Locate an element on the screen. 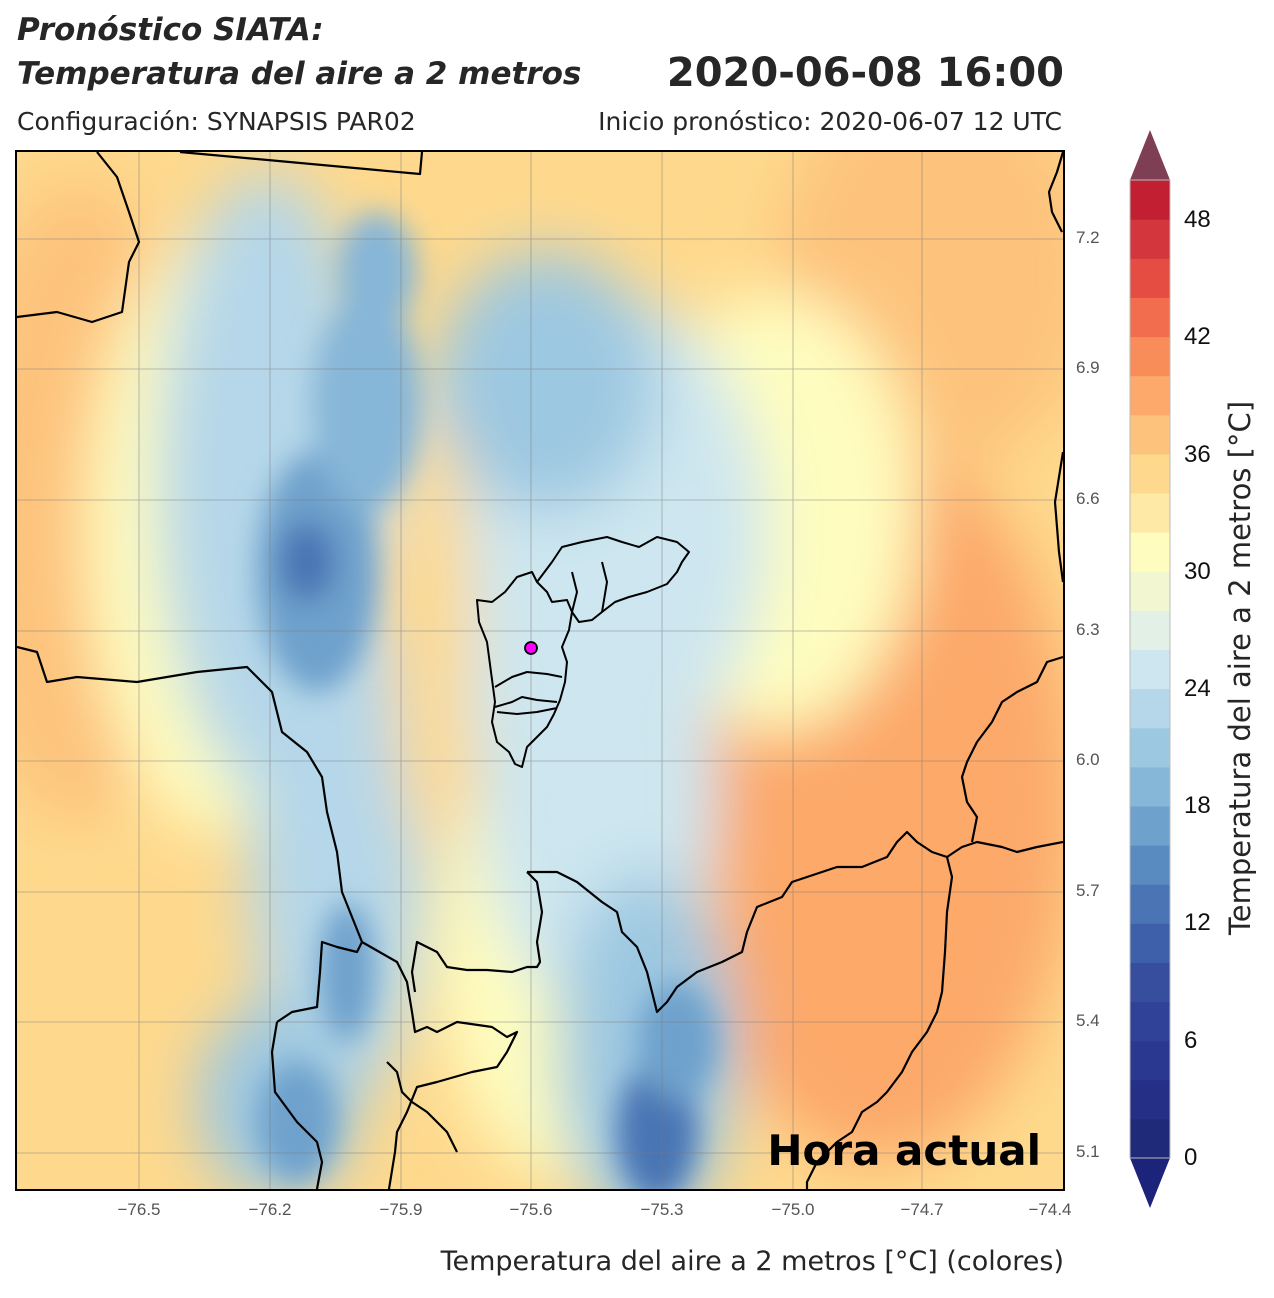  colorbar-tick-18: 18 is located at coordinates (1197, 805).